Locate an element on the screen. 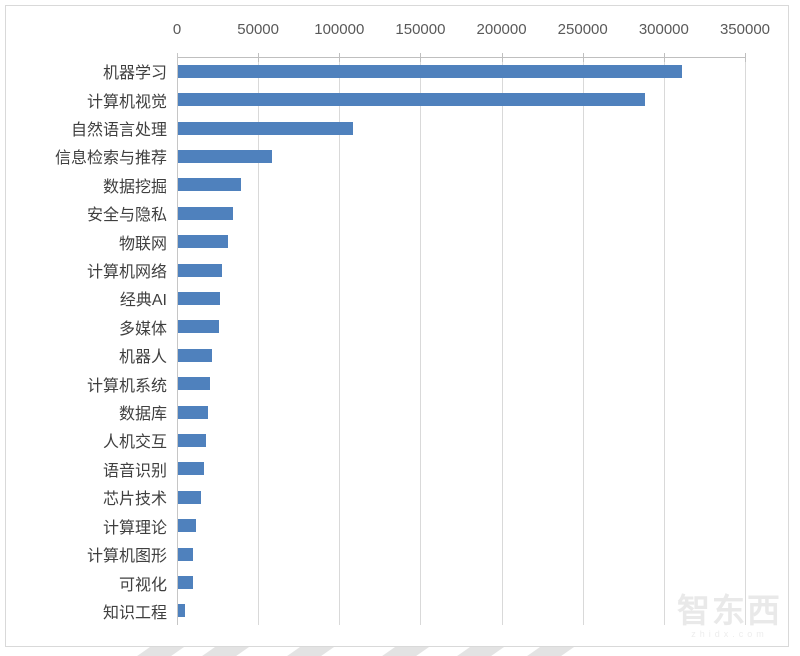 The image size is (800, 656). value-axis-line is located at coordinates (461, 57).